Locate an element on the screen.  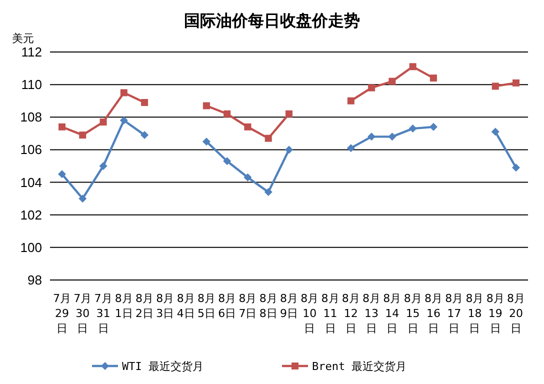
x-tick-label: 8月19日 is located at coordinates (495, 313).